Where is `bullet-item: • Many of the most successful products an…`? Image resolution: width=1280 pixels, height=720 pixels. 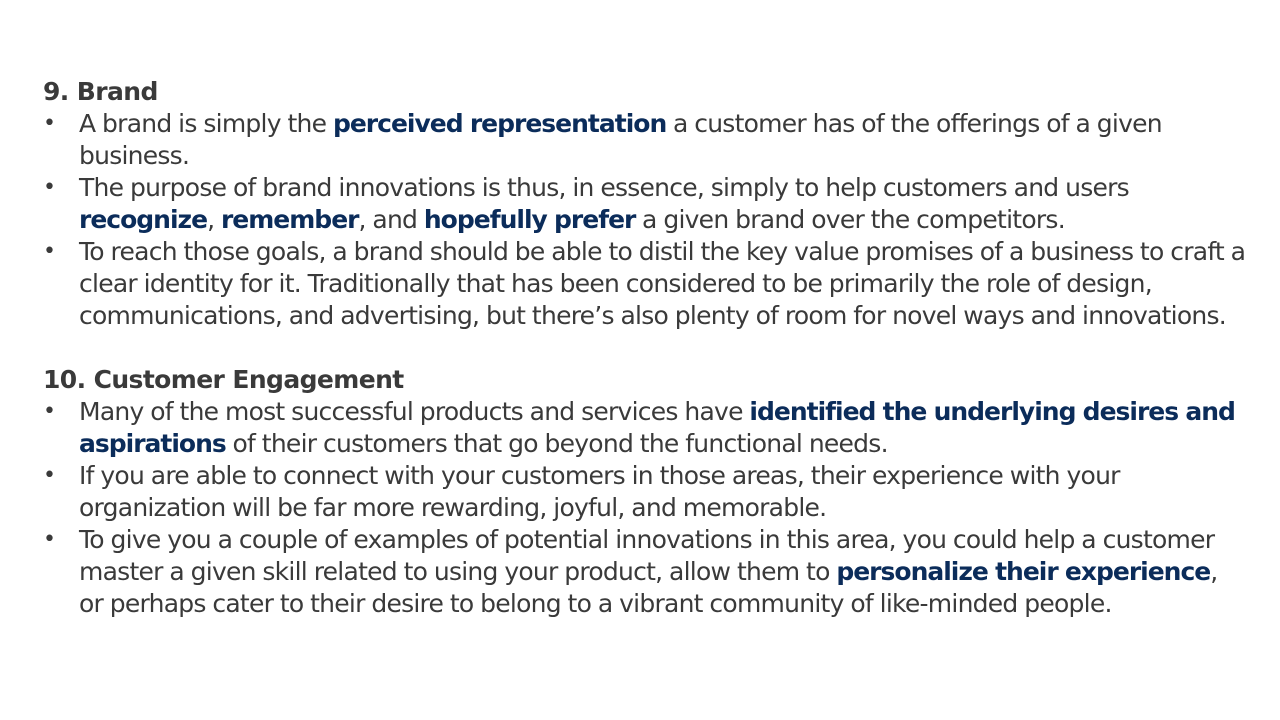 bullet-item: • Many of the most successful products an… is located at coordinates (645, 428).